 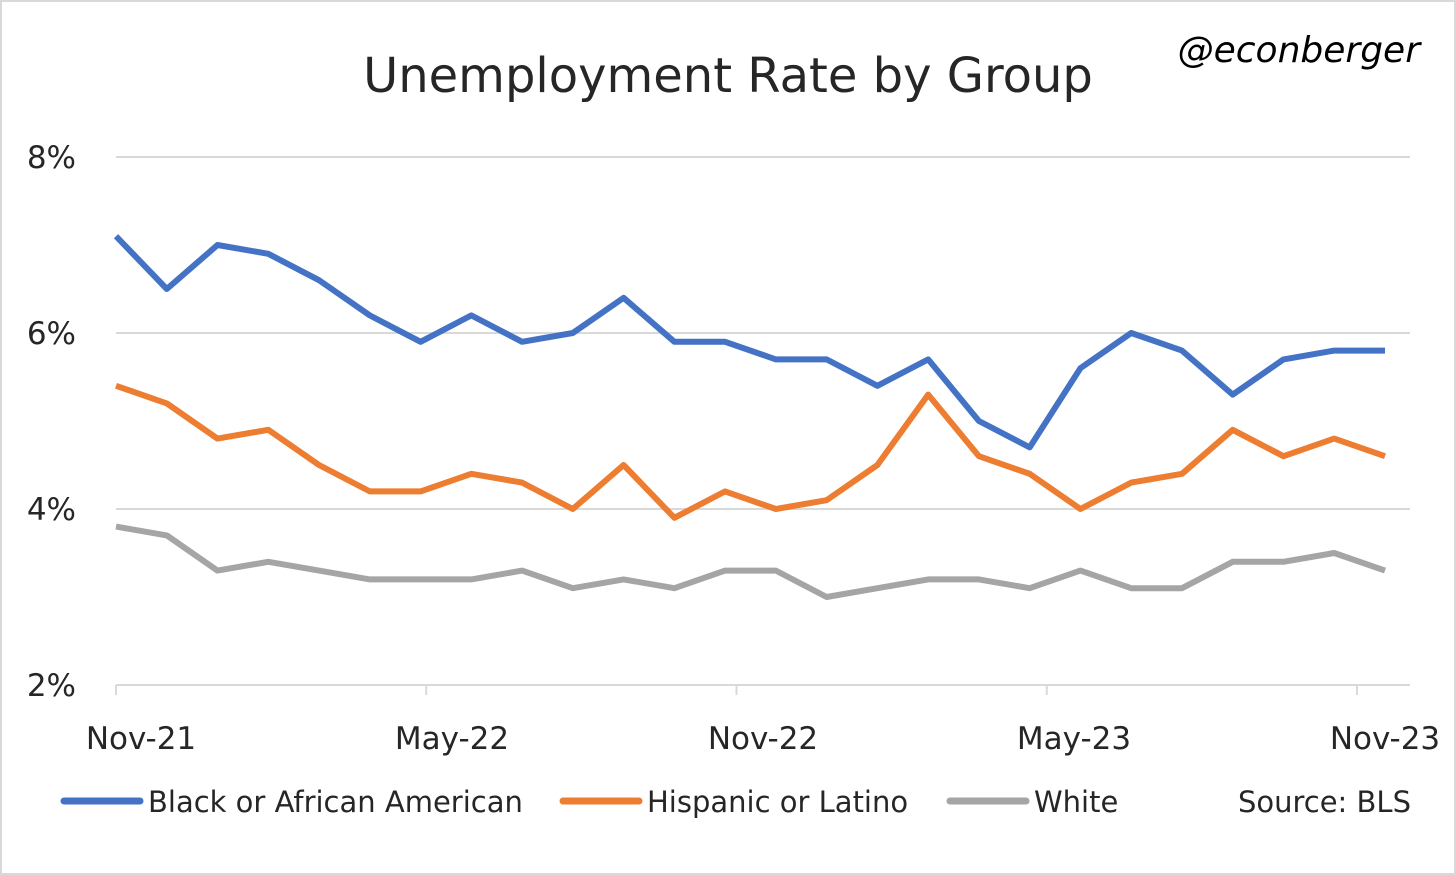 What do you see at coordinates (51, 422) in the screenshot?
I see `y-axis-tick-labels: 8% 6% 4% 2%` at bounding box center [51, 422].